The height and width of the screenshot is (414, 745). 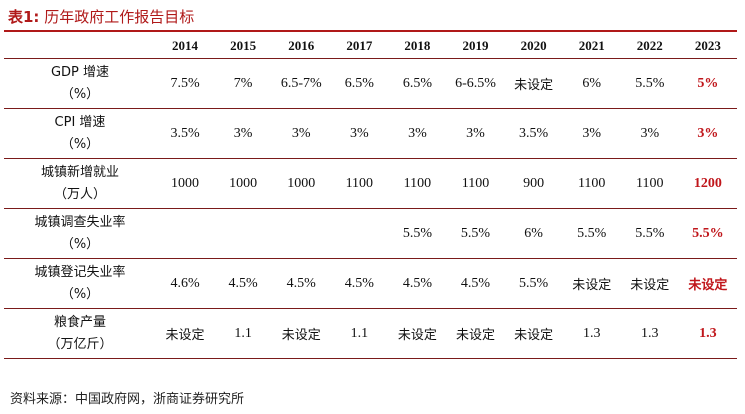 What do you see at coordinates (533, 45) in the screenshot?
I see `year-header: 2020` at bounding box center [533, 45].